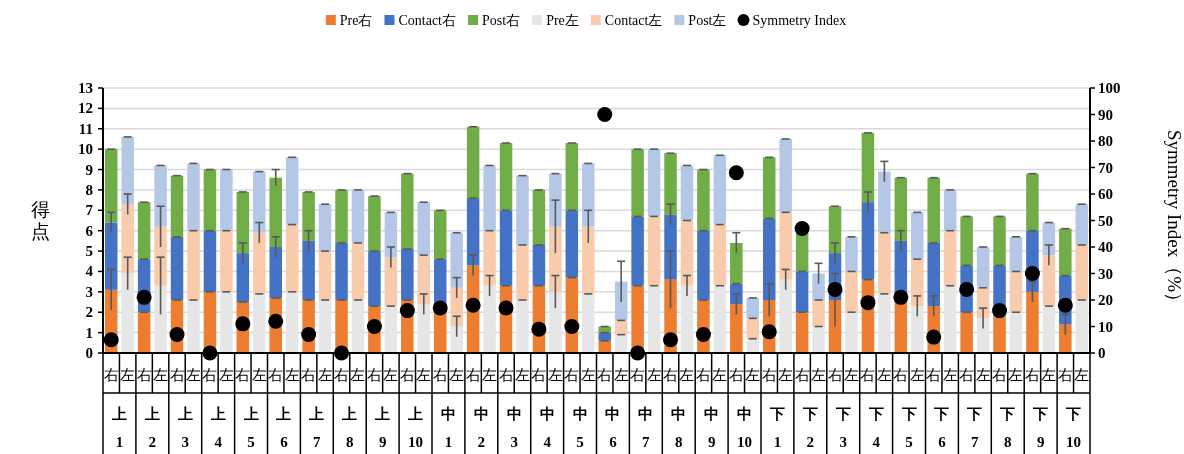  Describe the element at coordinates (562, 20) in the screenshot. I see `legend-label: Pre左` at that location.